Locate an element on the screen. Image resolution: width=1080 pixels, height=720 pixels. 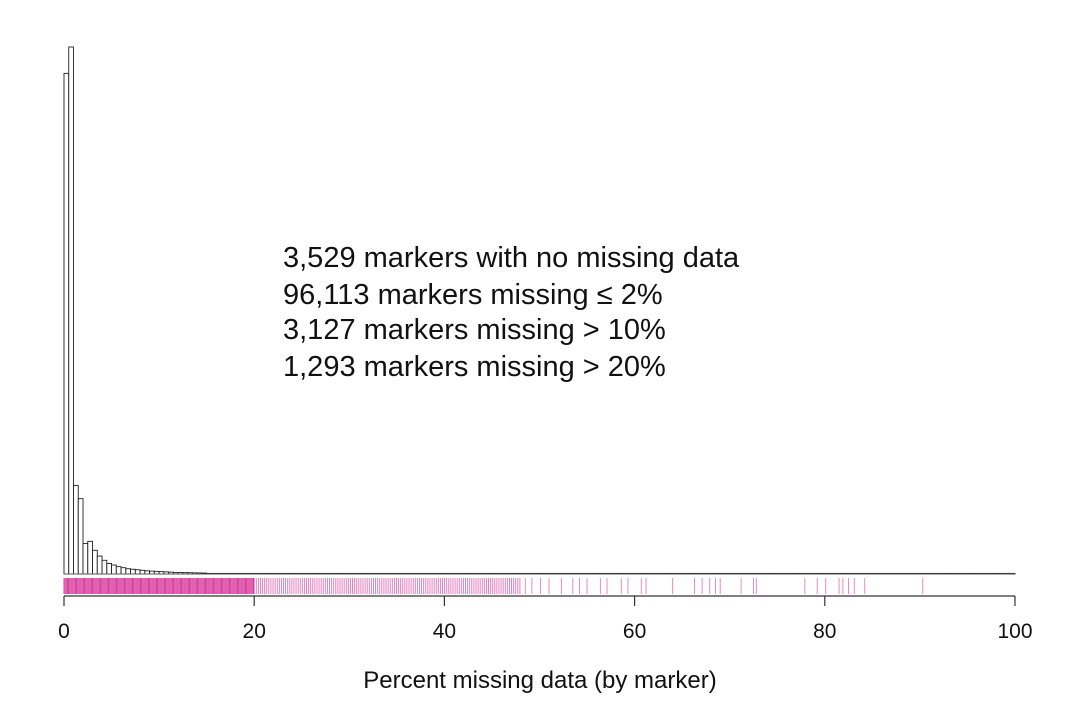
annotation-no-missing: 3,529 markers with no missing data is located at coordinates (511, 258).